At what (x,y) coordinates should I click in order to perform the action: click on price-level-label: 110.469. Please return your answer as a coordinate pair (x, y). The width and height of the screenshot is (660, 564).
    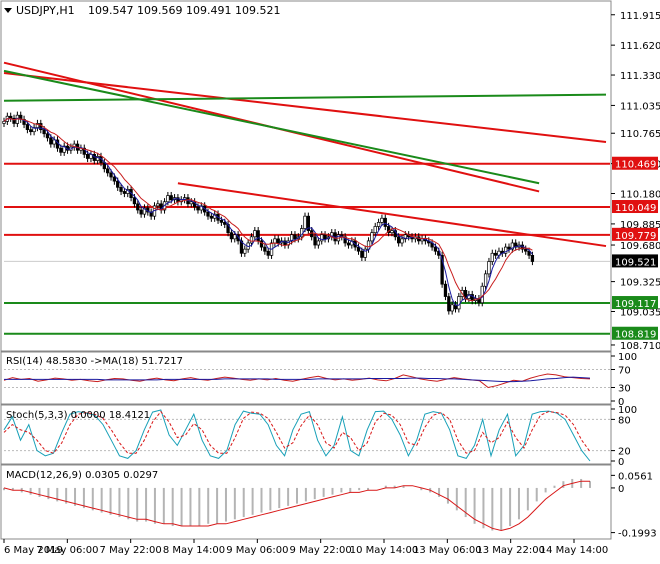
    Looking at the image, I should click on (635, 165).